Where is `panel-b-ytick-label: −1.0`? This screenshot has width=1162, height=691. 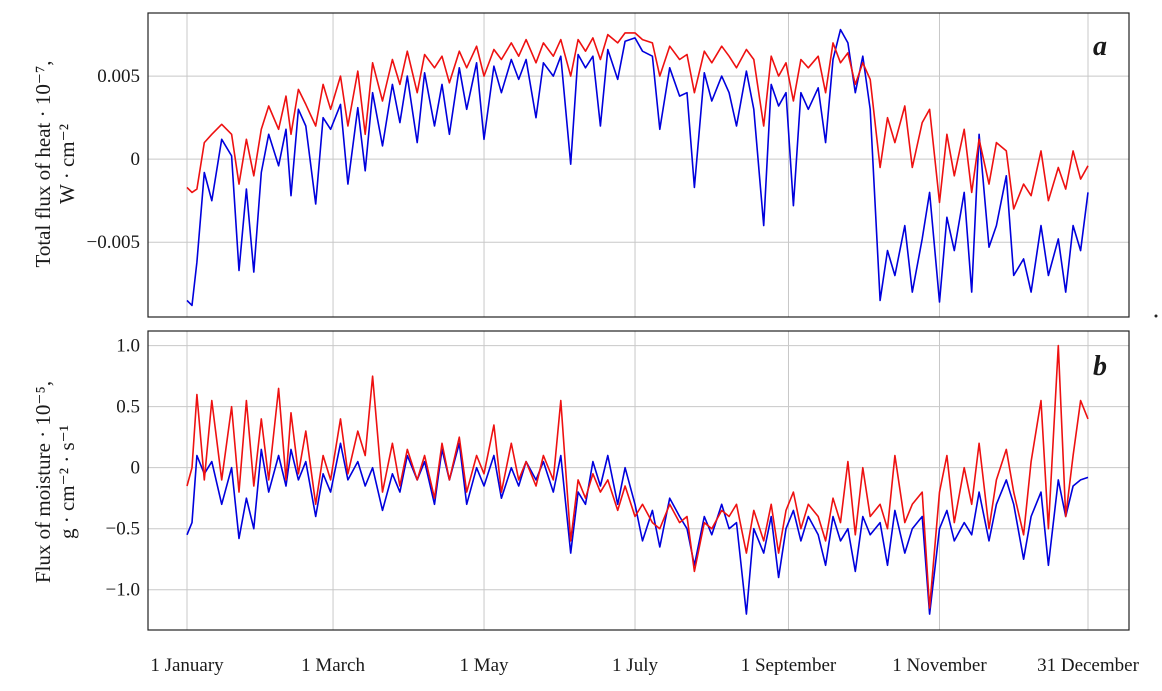
panel-b-ytick-label: −1.0 is located at coordinates (123, 590).